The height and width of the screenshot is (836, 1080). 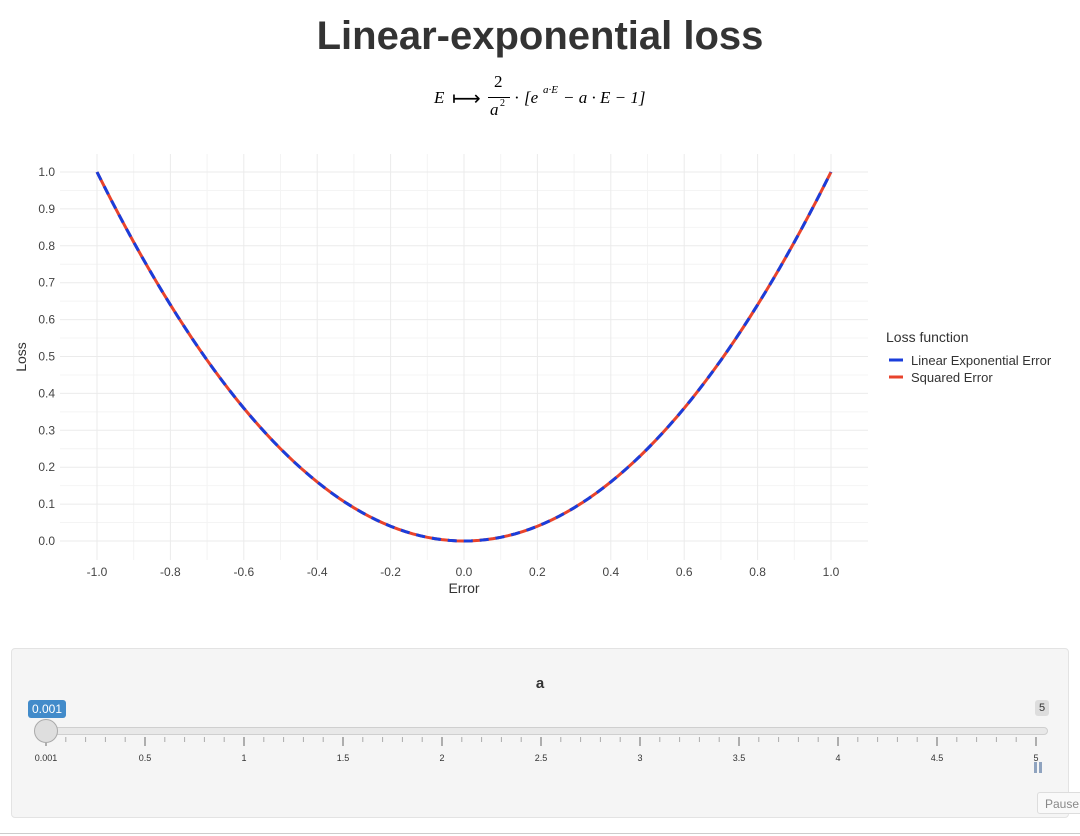 I want to click on x-axis-label: Error, so click(x=463, y=588).